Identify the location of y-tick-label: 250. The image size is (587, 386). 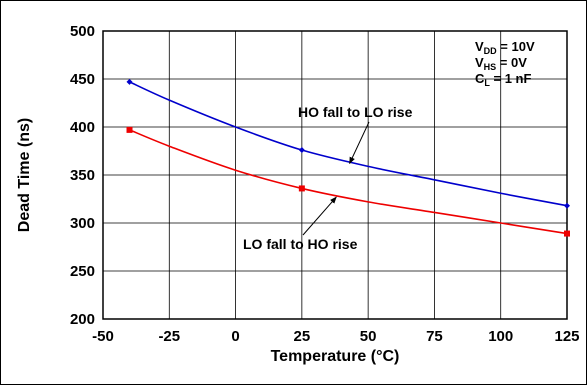
(82, 271).